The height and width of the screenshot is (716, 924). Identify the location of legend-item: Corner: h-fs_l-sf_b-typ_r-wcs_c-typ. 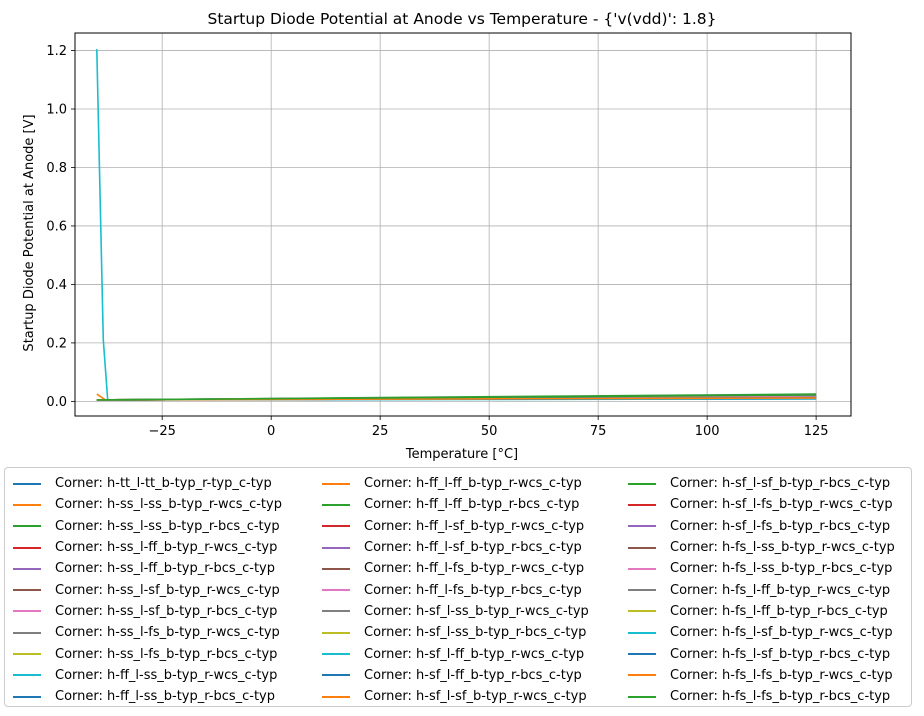
(757, 632).